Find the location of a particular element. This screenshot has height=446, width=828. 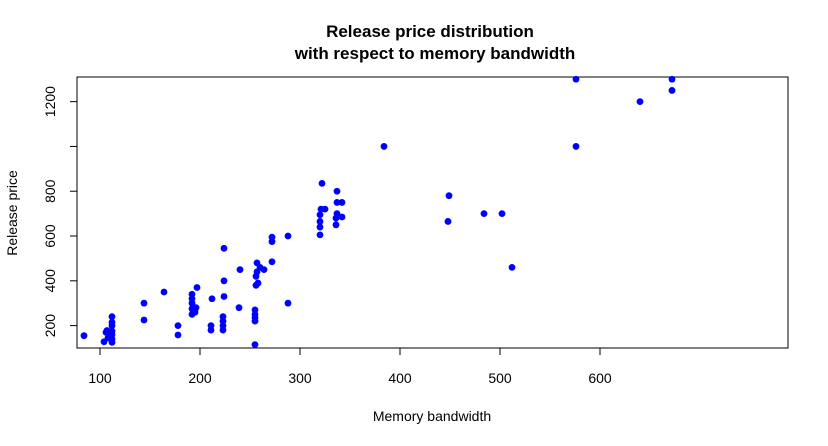

x-axis-label: Memory bandwidth is located at coordinates (432, 416).